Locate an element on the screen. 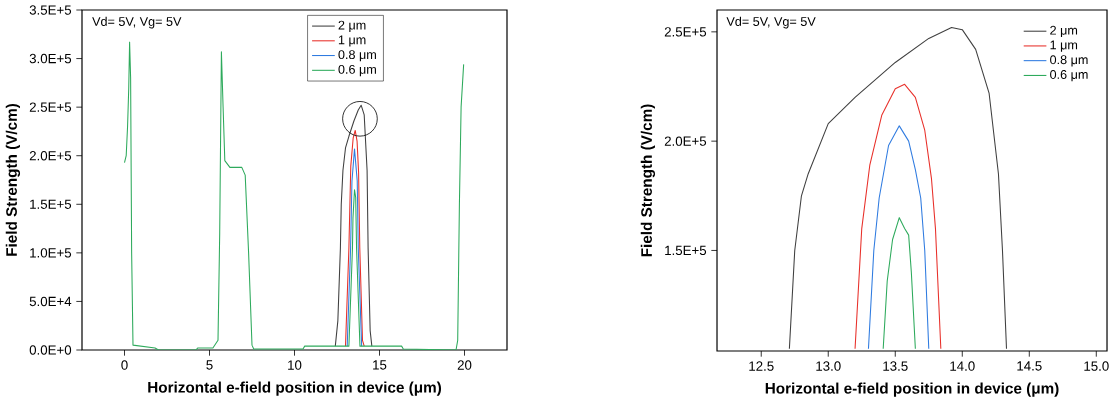 The height and width of the screenshot is (404, 1112). x-tick-label: 10 is located at coordinates (295, 365).